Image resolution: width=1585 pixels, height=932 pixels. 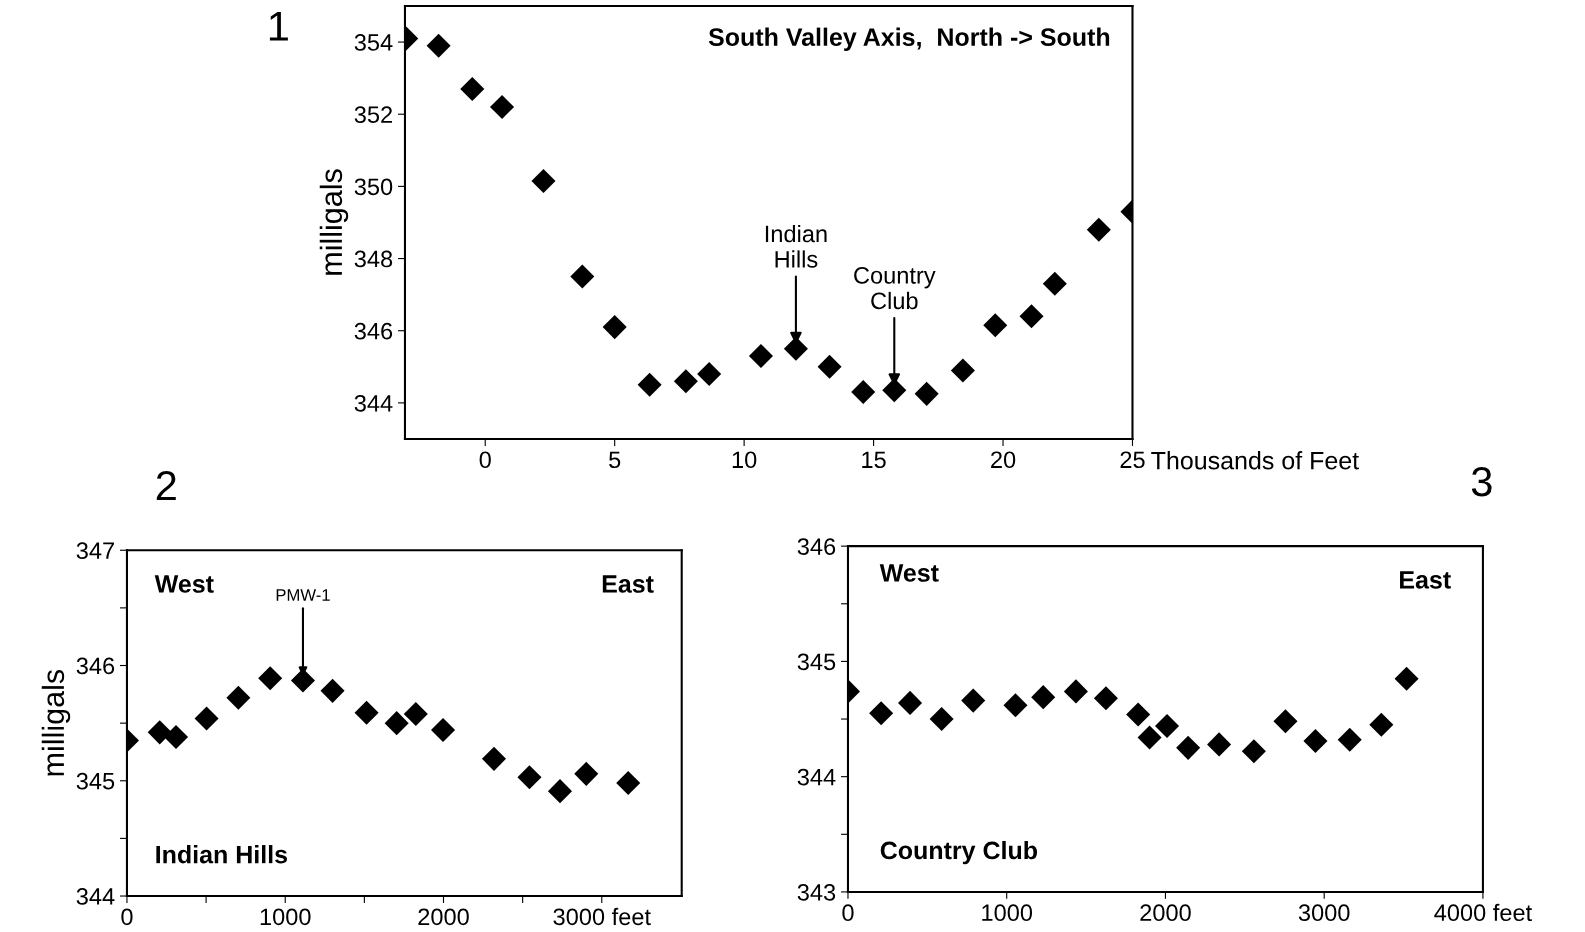 I want to click on annotation: PMW-1, so click(x=303, y=595).